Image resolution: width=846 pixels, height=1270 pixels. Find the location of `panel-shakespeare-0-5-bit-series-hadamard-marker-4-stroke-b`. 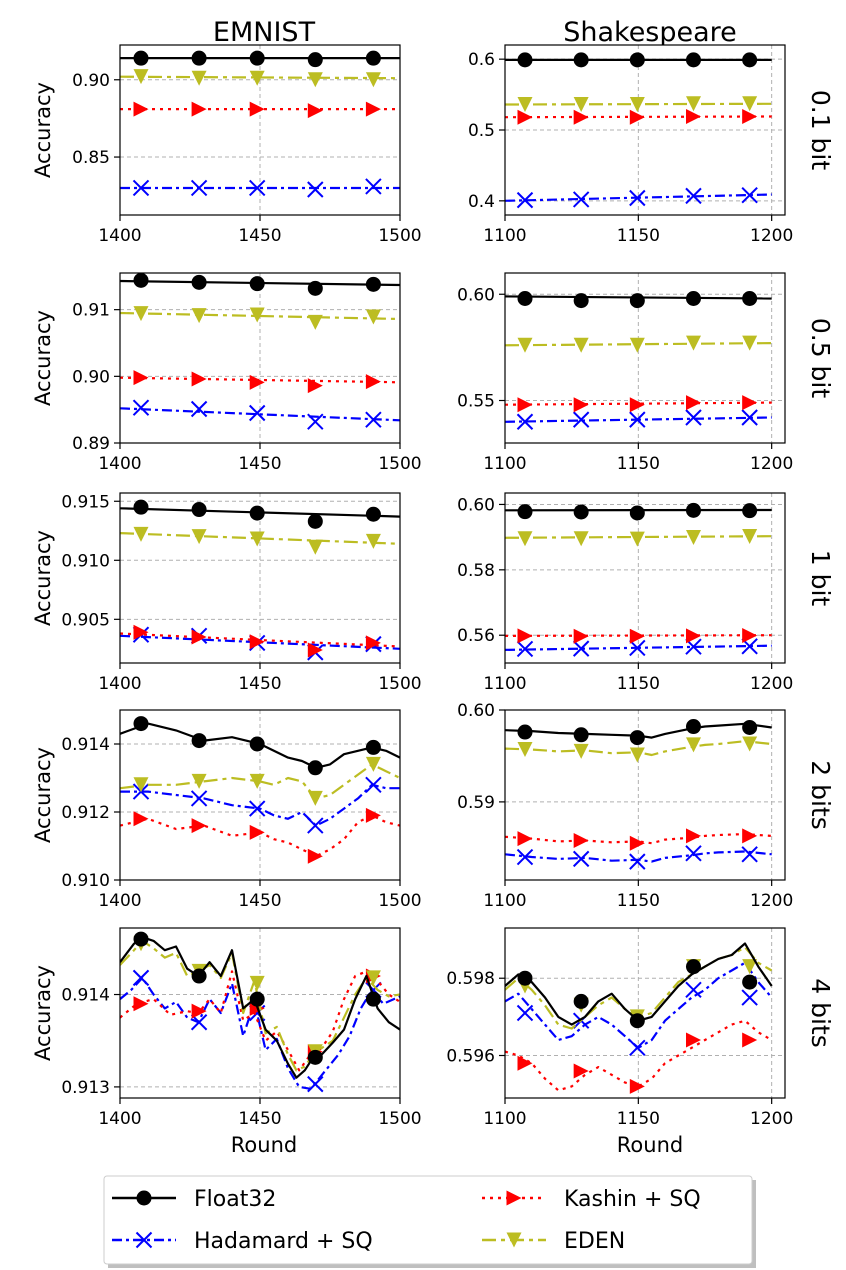

panel-shakespeare-0-5-bit-series-hadamard-marker-4-stroke-b is located at coordinates (749, 417).